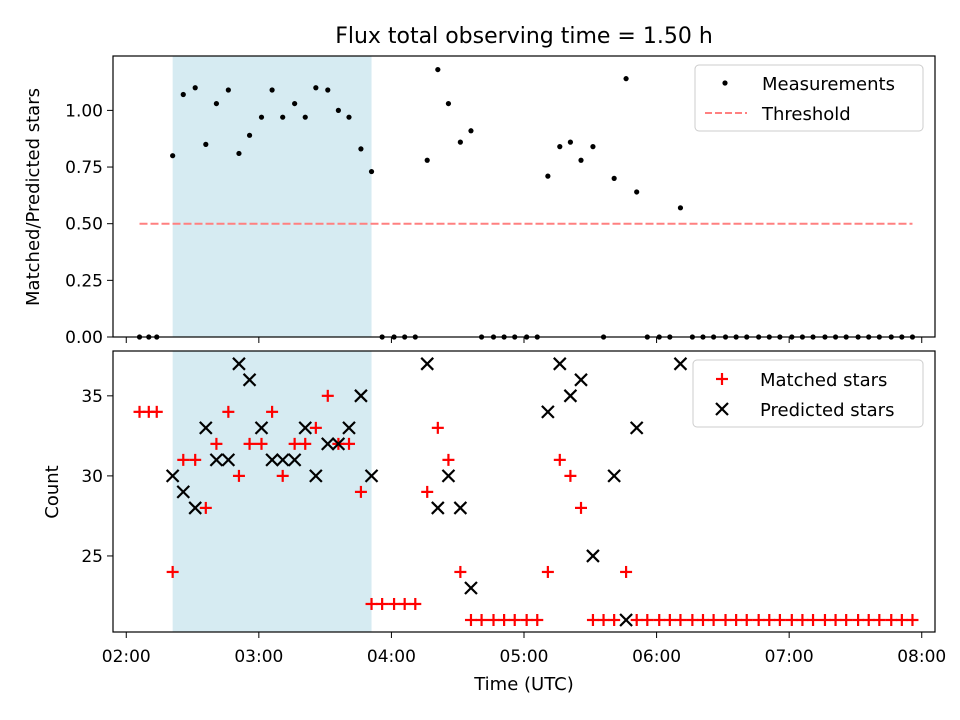  I want to click on top-shaded-region, so click(272, 196).